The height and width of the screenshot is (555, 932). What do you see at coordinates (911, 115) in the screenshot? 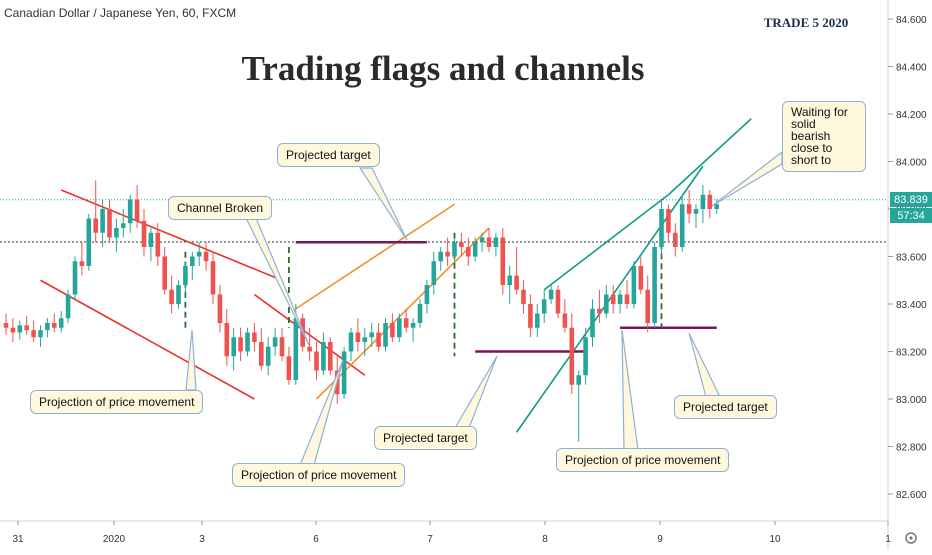
I see `y-tick-label: 84.200` at bounding box center [911, 115].